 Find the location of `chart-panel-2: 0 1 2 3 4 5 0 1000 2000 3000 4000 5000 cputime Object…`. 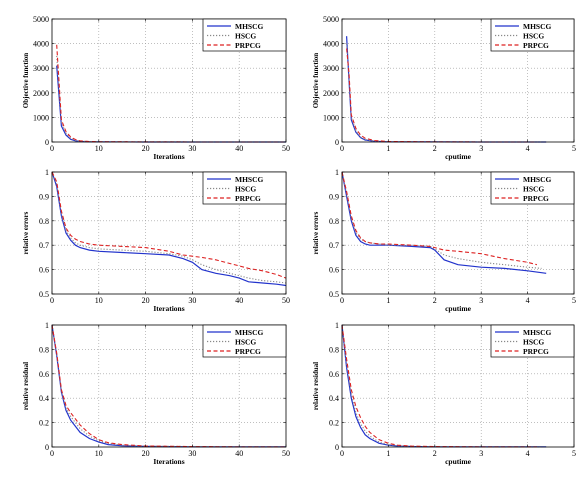

chart-panel-2: 0 1 2 3 4 5 0 1000 2000 3000 4000 5000 cputime Object… is located at coordinates (444, 88).